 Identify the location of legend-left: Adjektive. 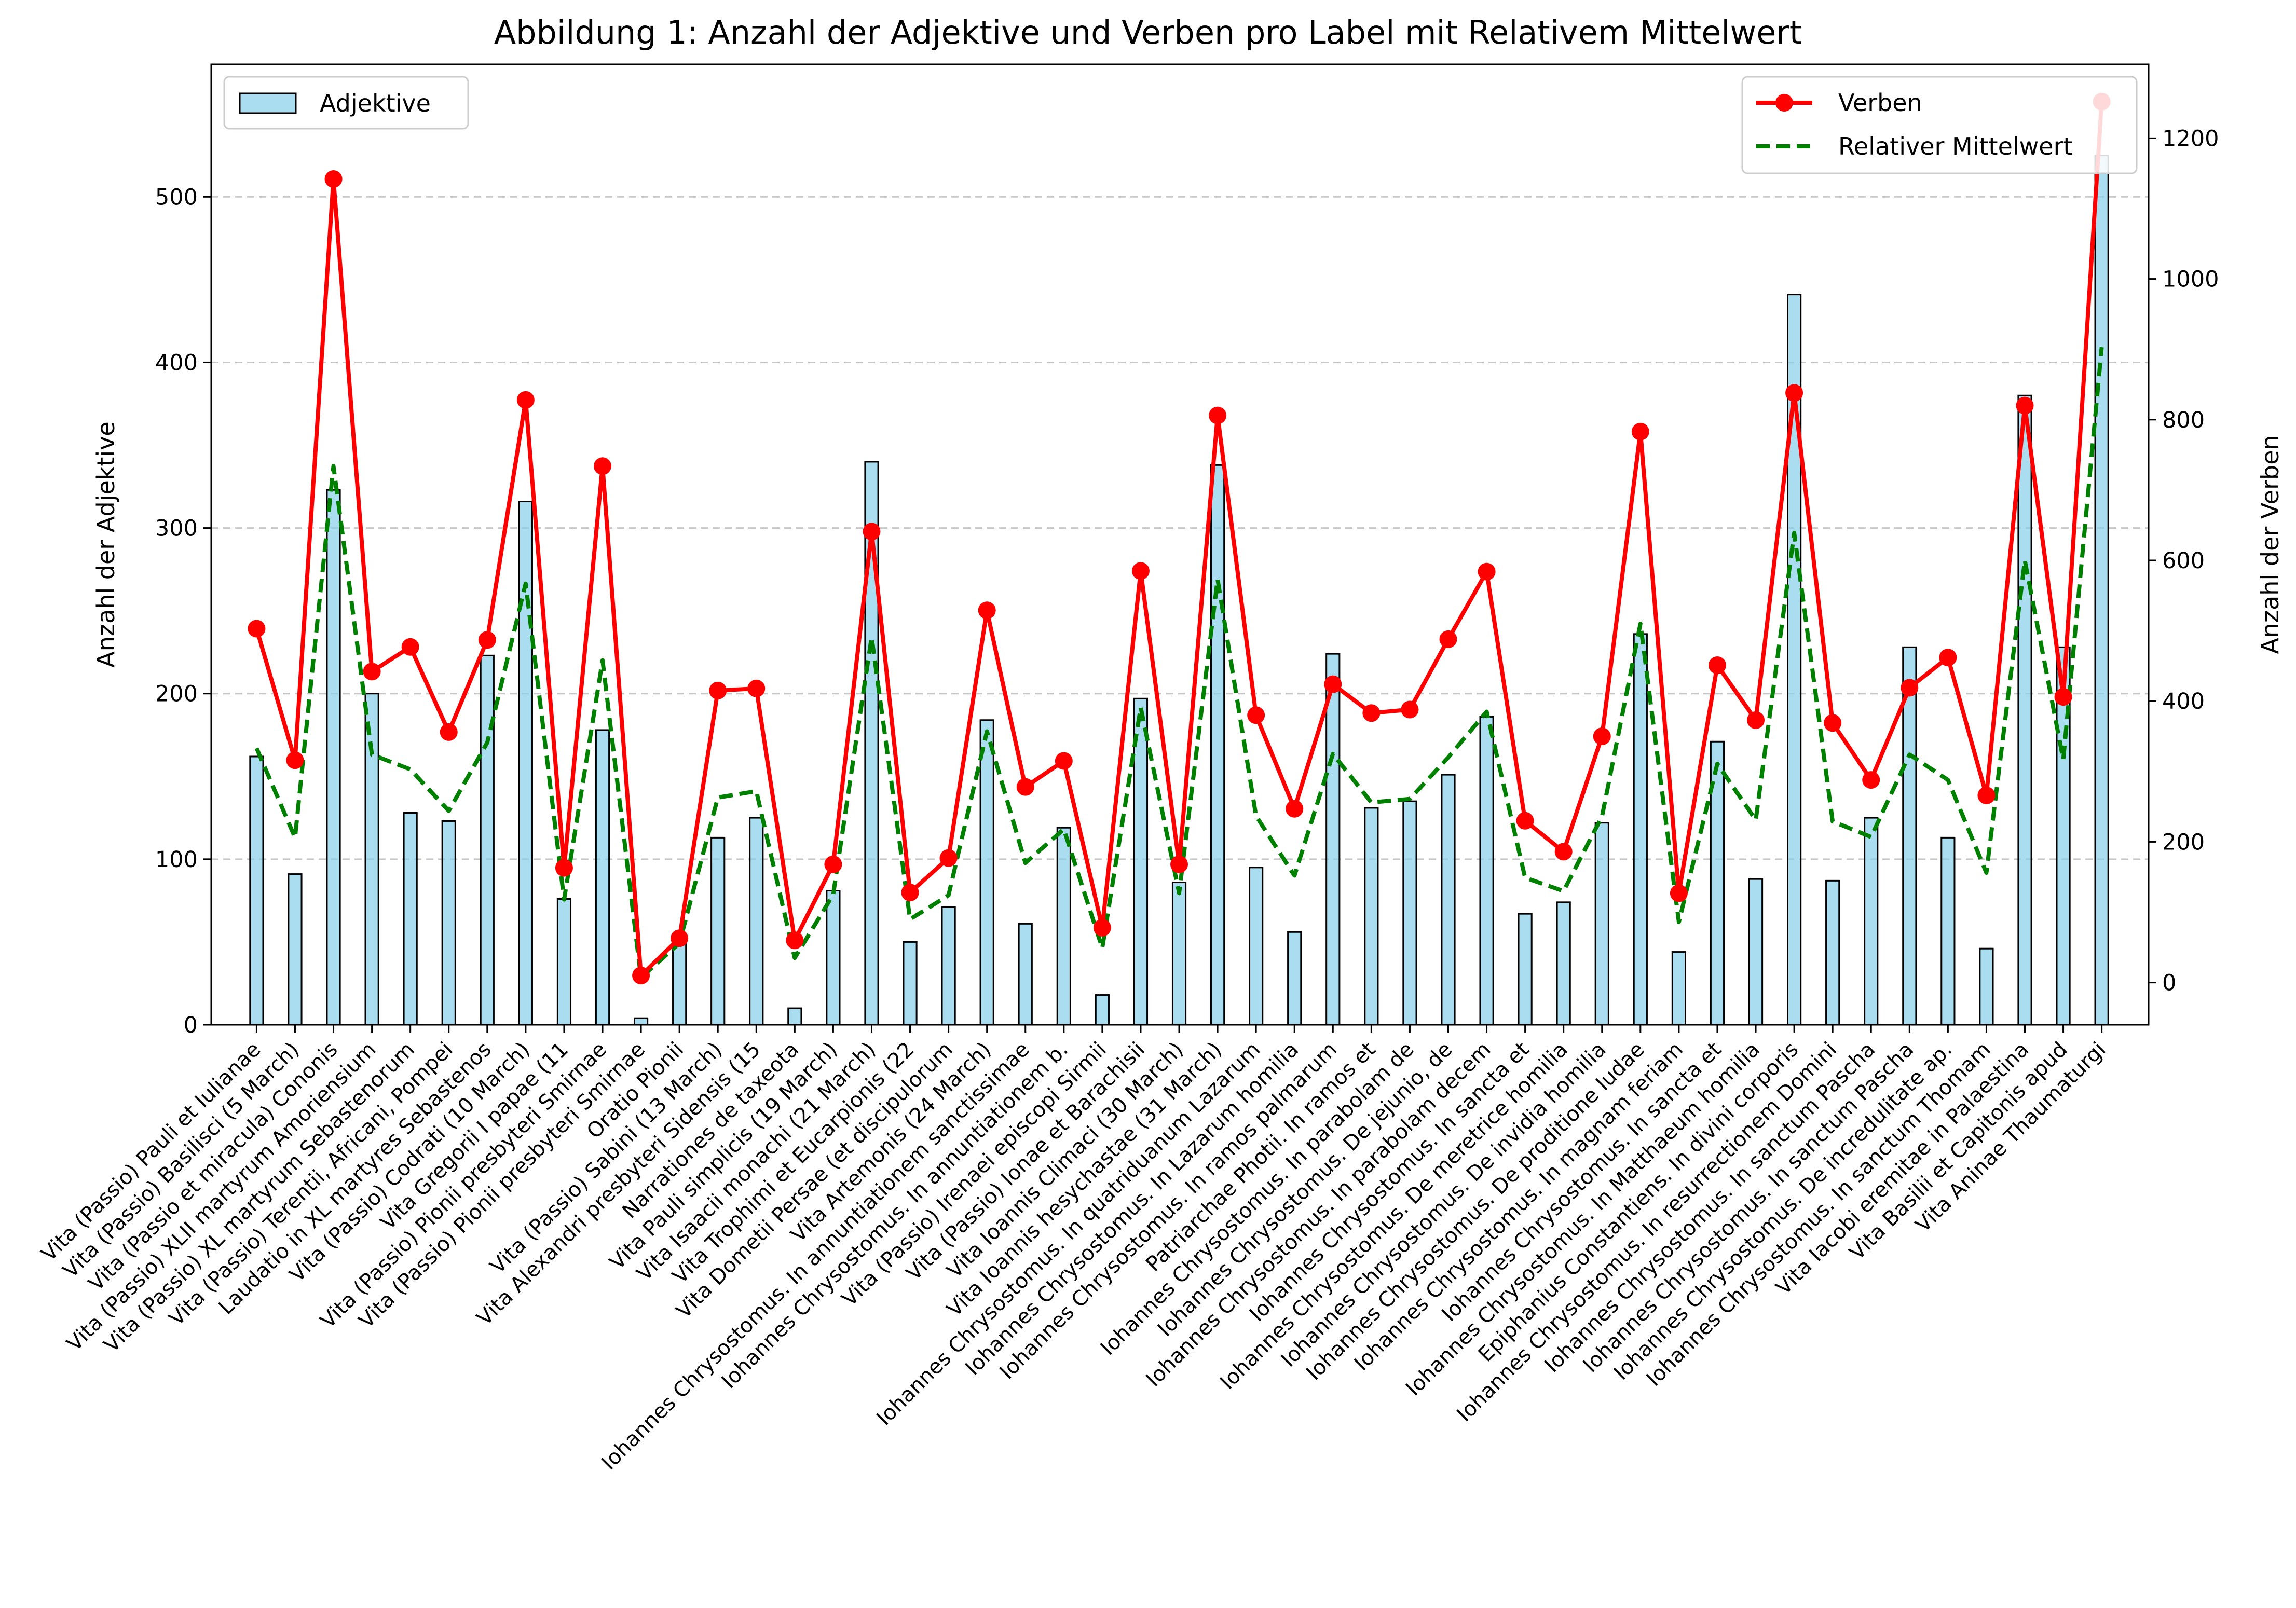
(346, 103).